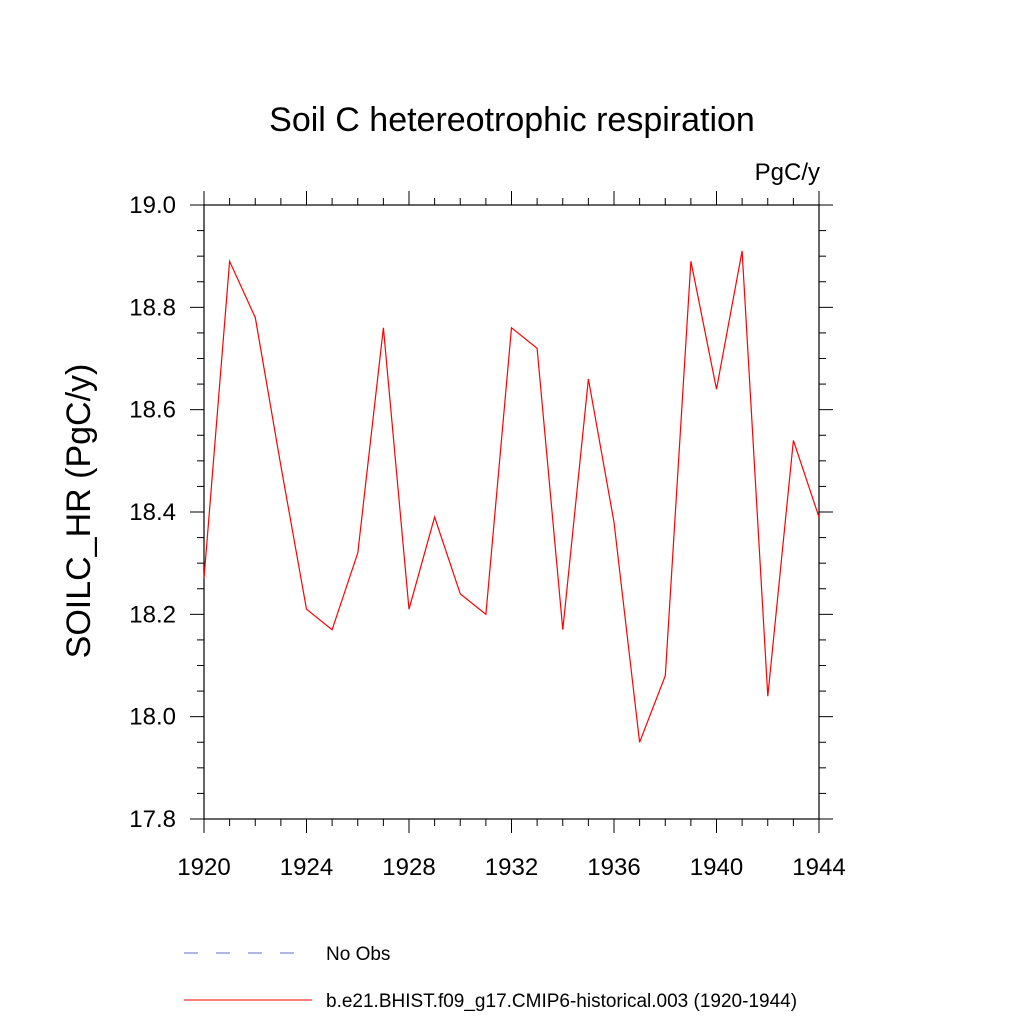 This screenshot has width=1024, height=1024. I want to click on x-tick-label: 1928, so click(408, 867).